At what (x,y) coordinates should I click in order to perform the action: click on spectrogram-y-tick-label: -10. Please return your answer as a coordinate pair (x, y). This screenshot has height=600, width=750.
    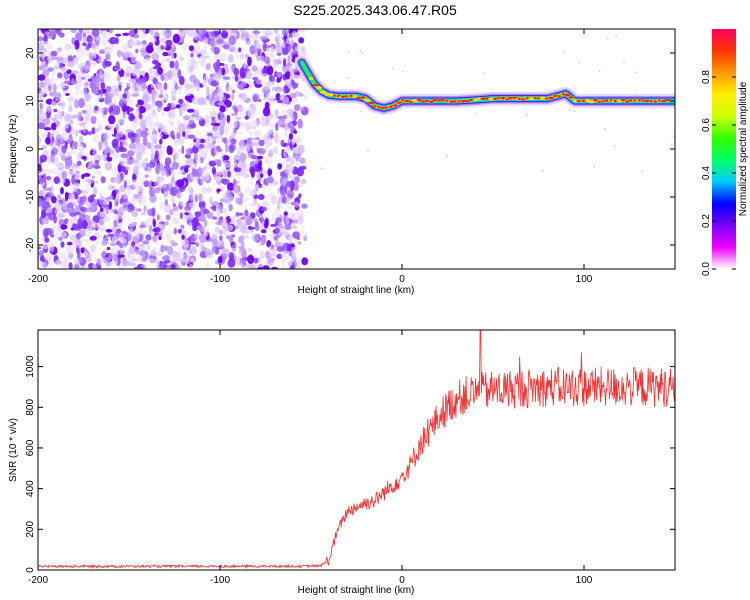
    Looking at the image, I should click on (30, 196).